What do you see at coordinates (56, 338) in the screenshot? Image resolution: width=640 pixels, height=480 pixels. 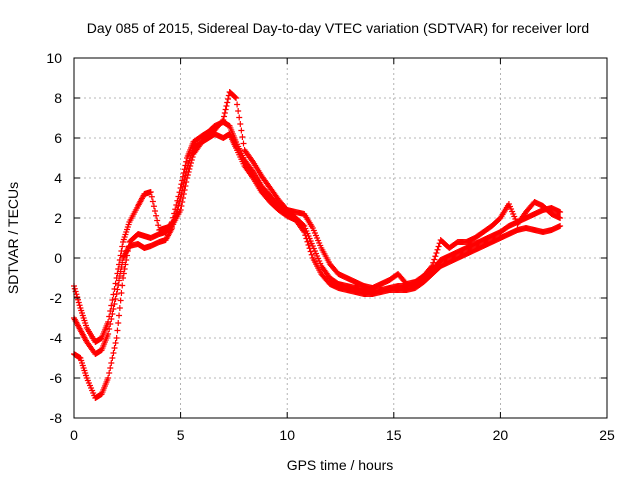 I see `y-tick-label: -4` at bounding box center [56, 338].